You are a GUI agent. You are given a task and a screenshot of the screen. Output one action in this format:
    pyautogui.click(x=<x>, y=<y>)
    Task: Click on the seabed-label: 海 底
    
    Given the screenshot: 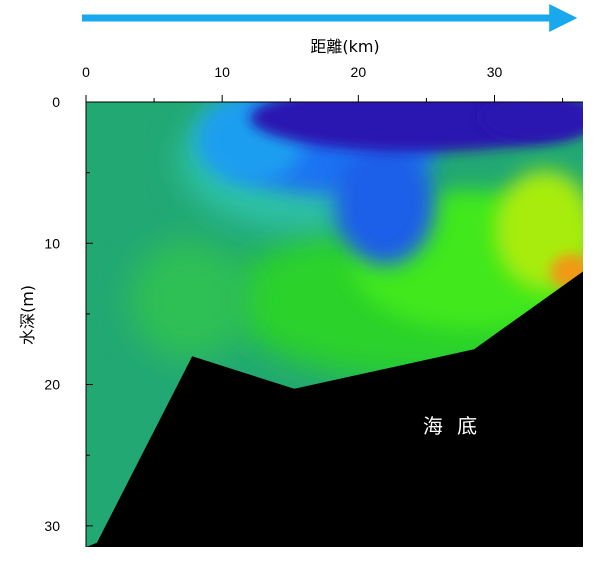 What is the action you would take?
    pyautogui.click(x=452, y=426)
    